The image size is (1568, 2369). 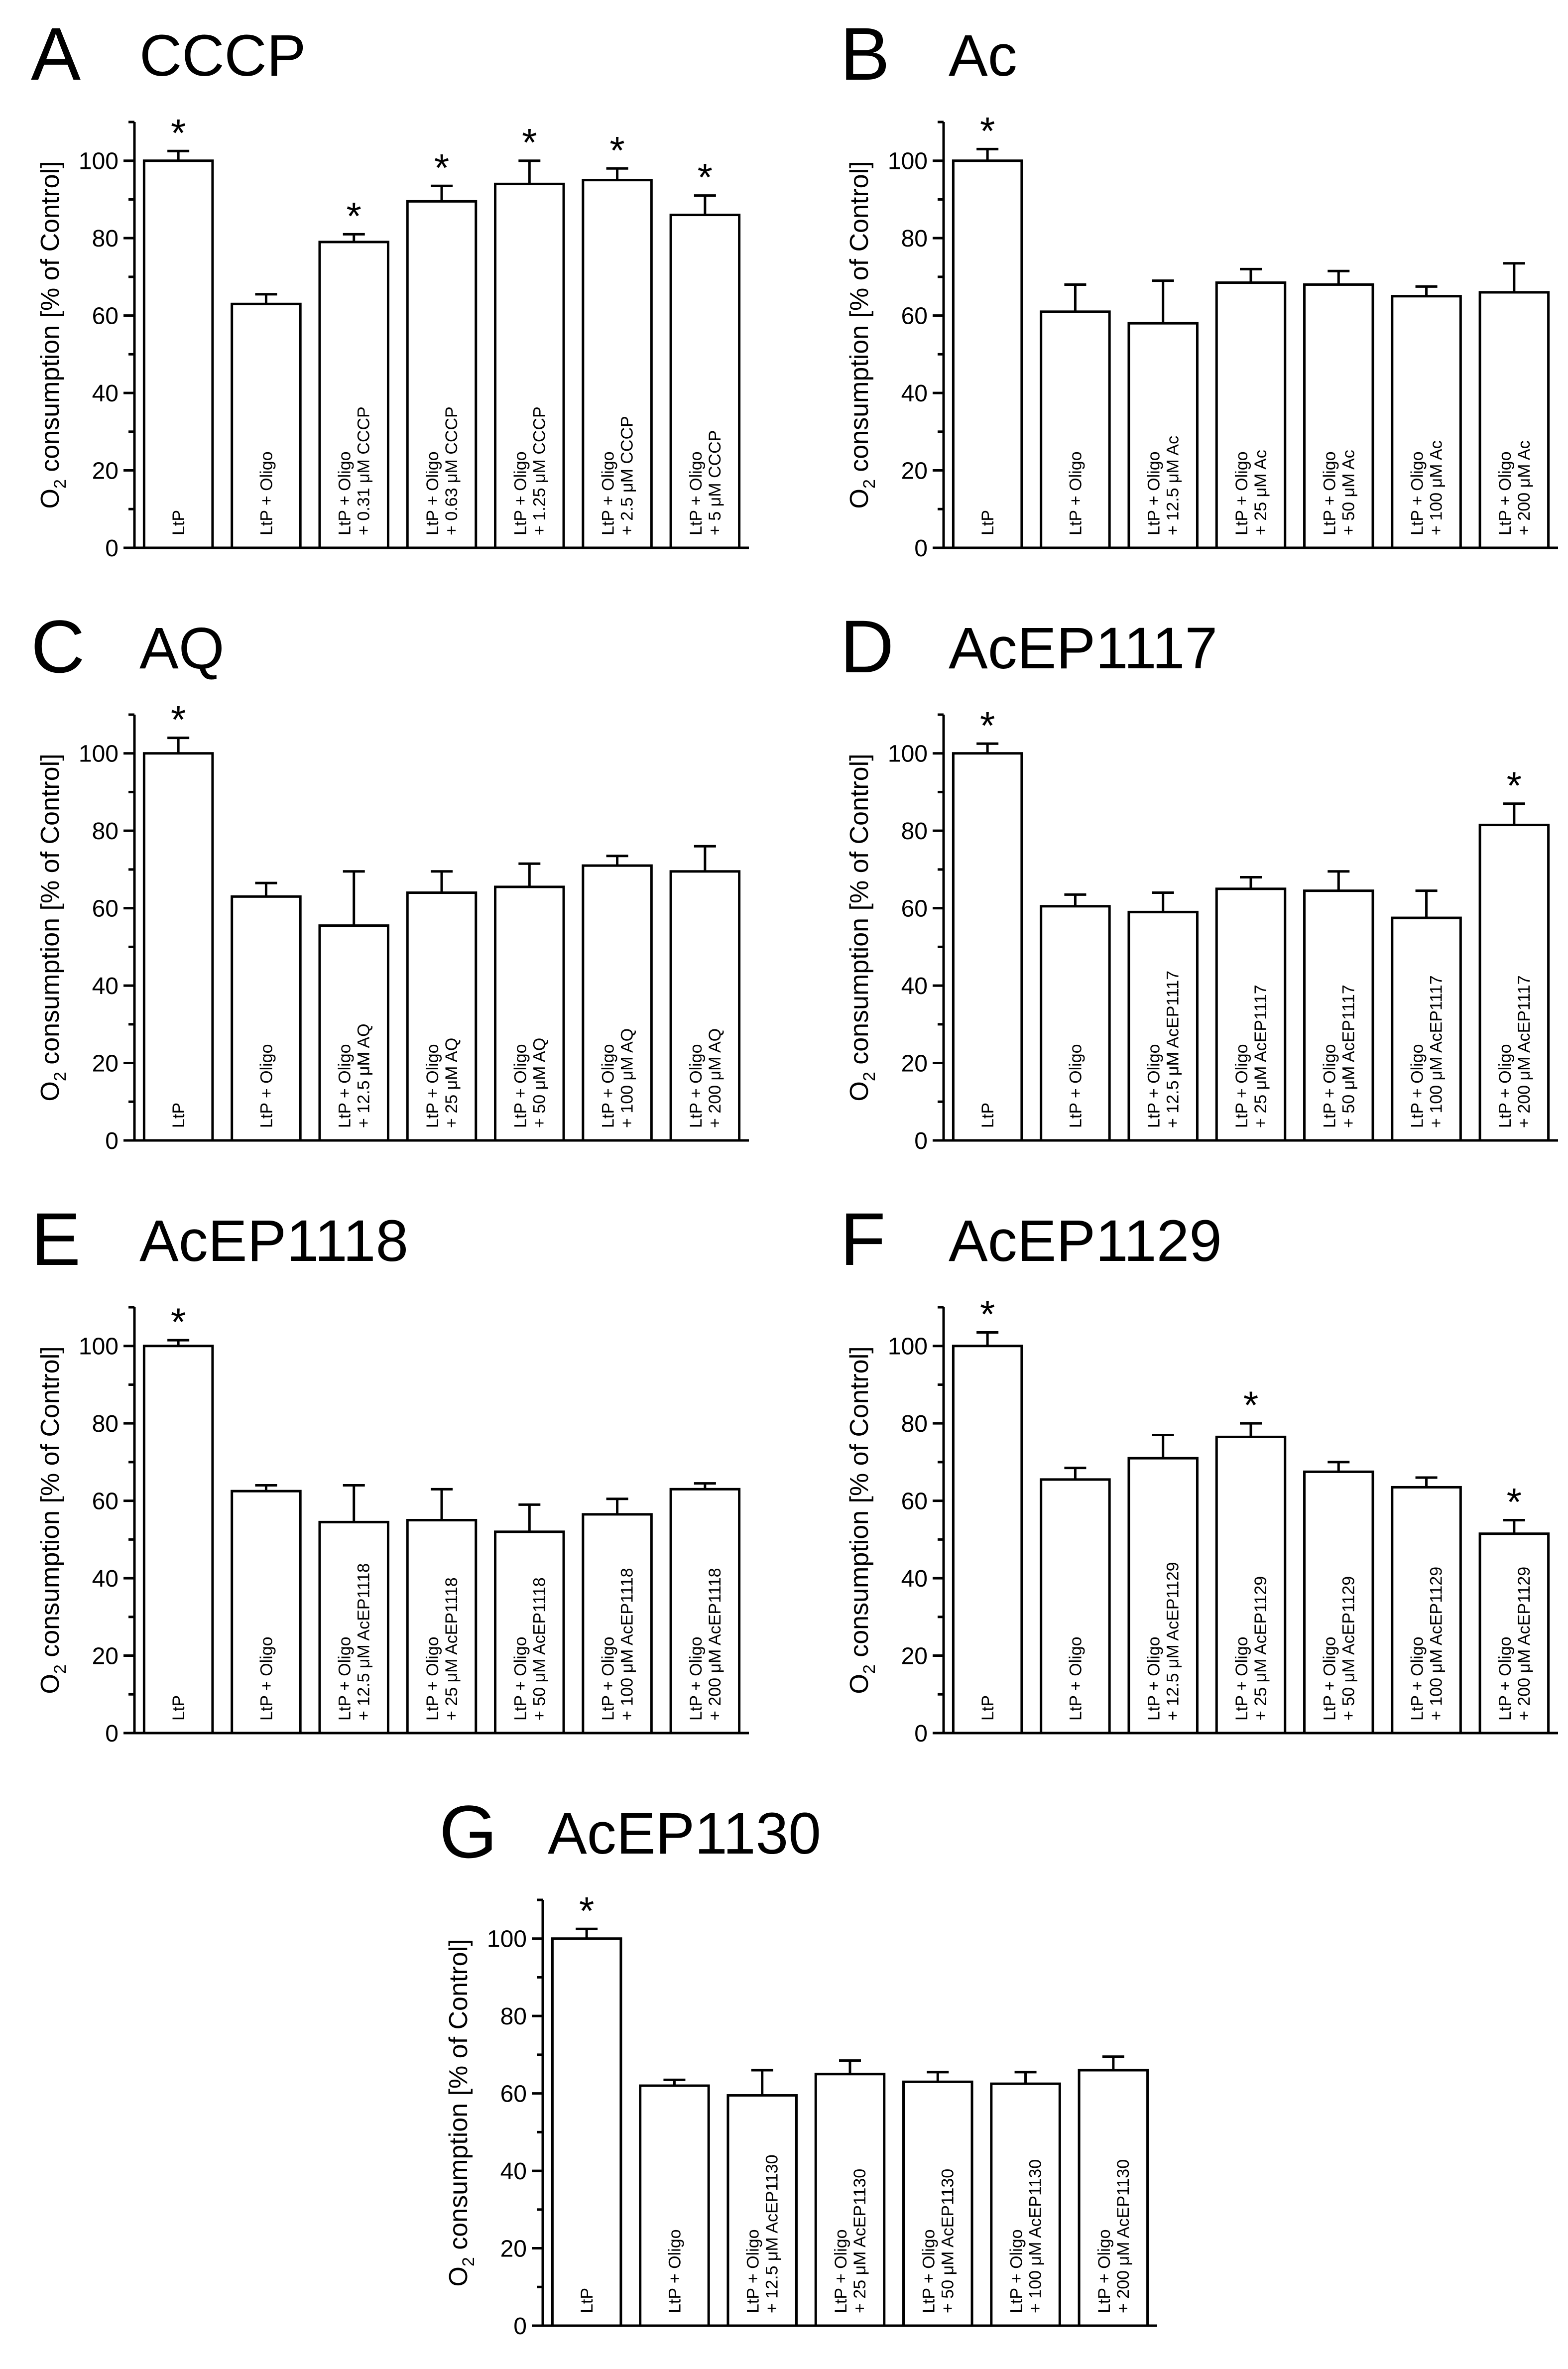 I want to click on category-label: LtP + Oligo+ 50 μM AQ, so click(x=530, y=1083).